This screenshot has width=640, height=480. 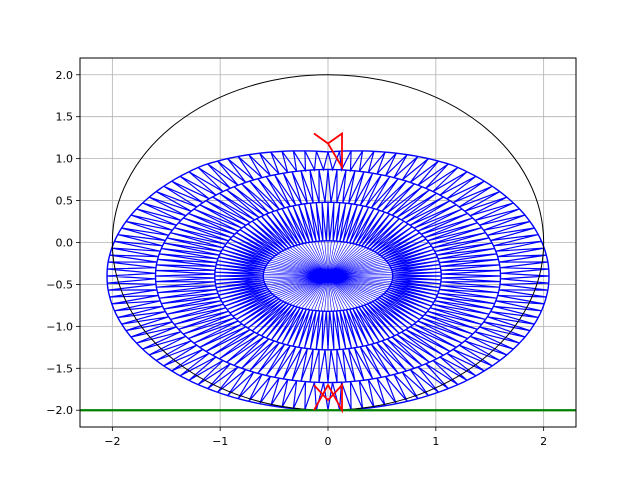 What do you see at coordinates (328, 151) in the screenshot?
I see `red-marker-top` at bounding box center [328, 151].